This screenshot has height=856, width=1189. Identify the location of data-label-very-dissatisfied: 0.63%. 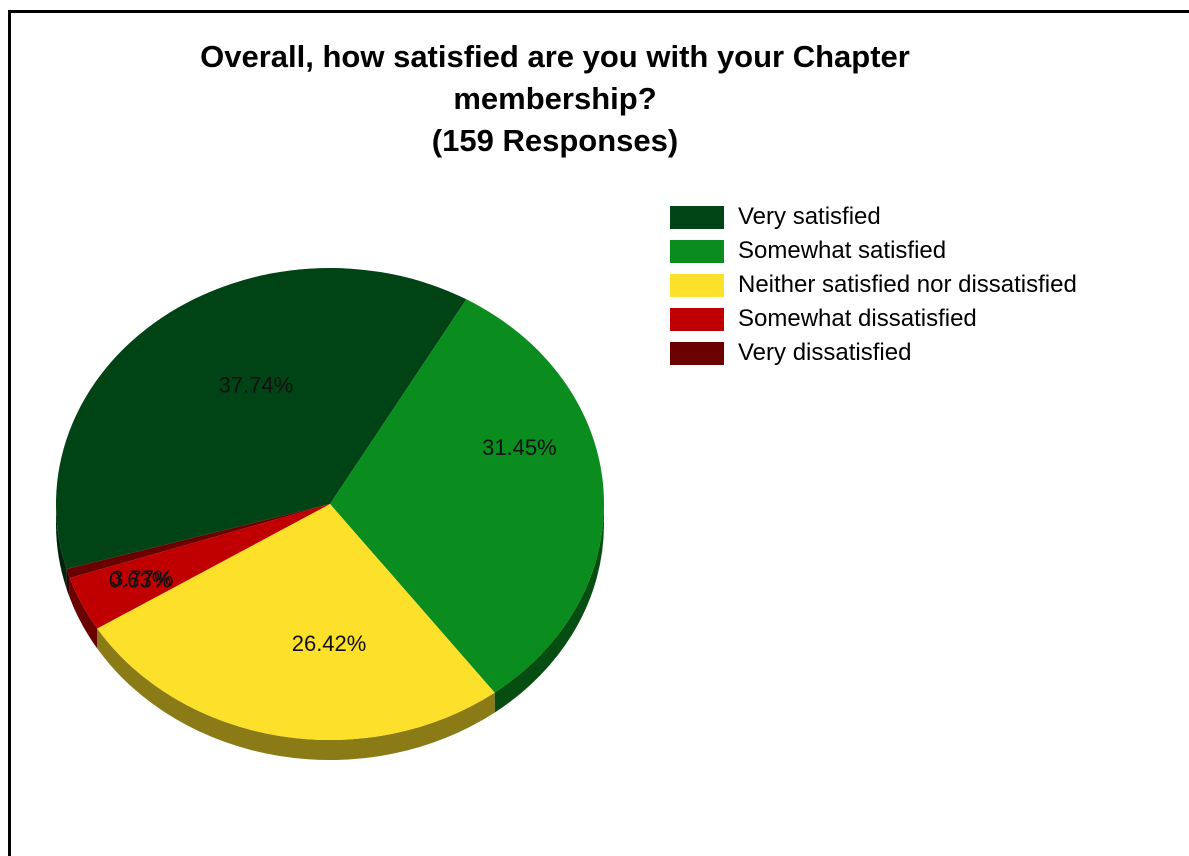
(140, 580).